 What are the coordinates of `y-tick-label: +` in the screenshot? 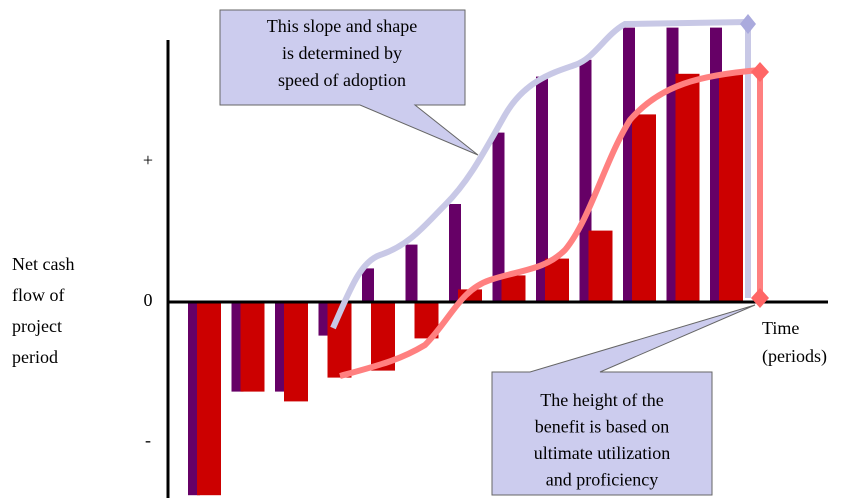 It's located at (148, 160).